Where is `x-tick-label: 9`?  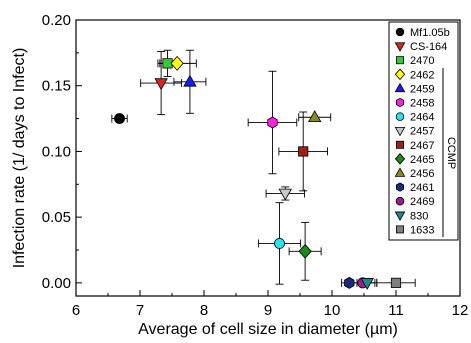 x-tick-label: 9 is located at coordinates (268, 310).